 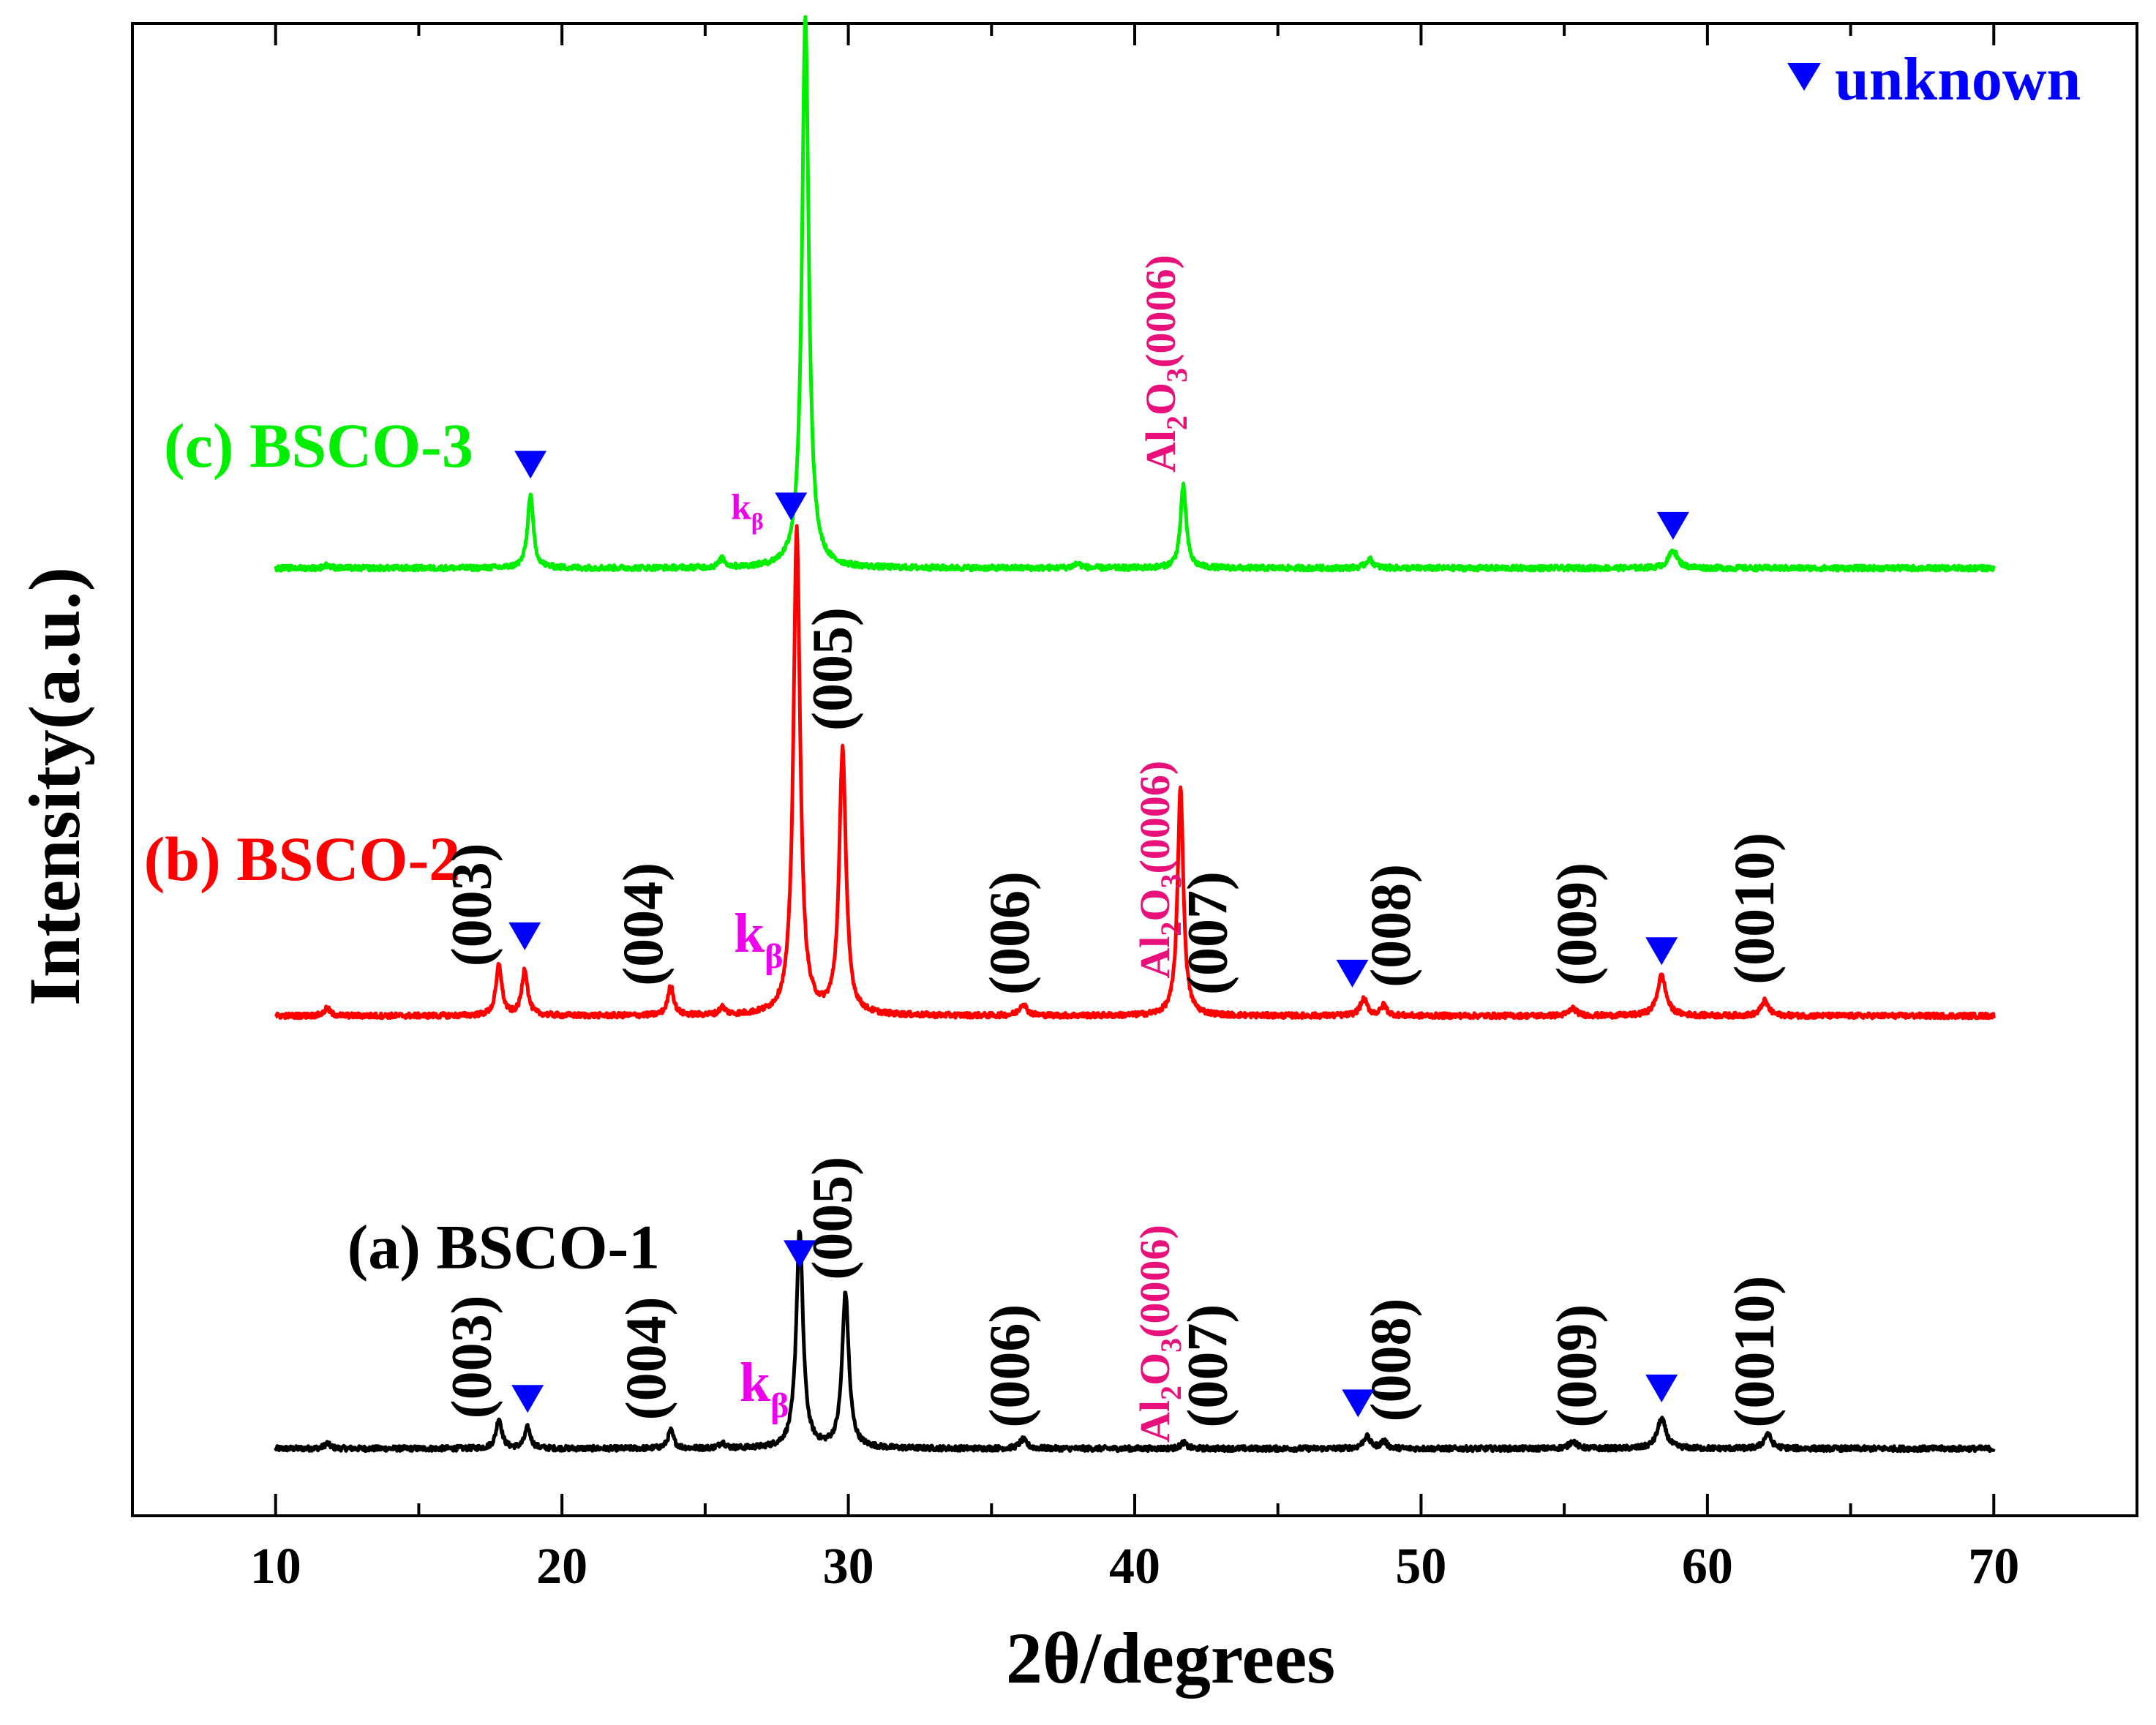 I want to click on y-axis-label: Intensity(a.u.), so click(x=54, y=786).